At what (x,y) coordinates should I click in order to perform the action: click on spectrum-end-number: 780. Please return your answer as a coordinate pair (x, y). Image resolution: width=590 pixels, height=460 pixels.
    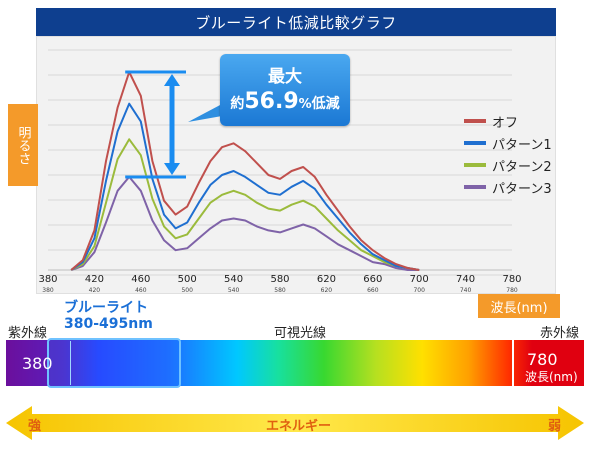
    Looking at the image, I should click on (542, 359).